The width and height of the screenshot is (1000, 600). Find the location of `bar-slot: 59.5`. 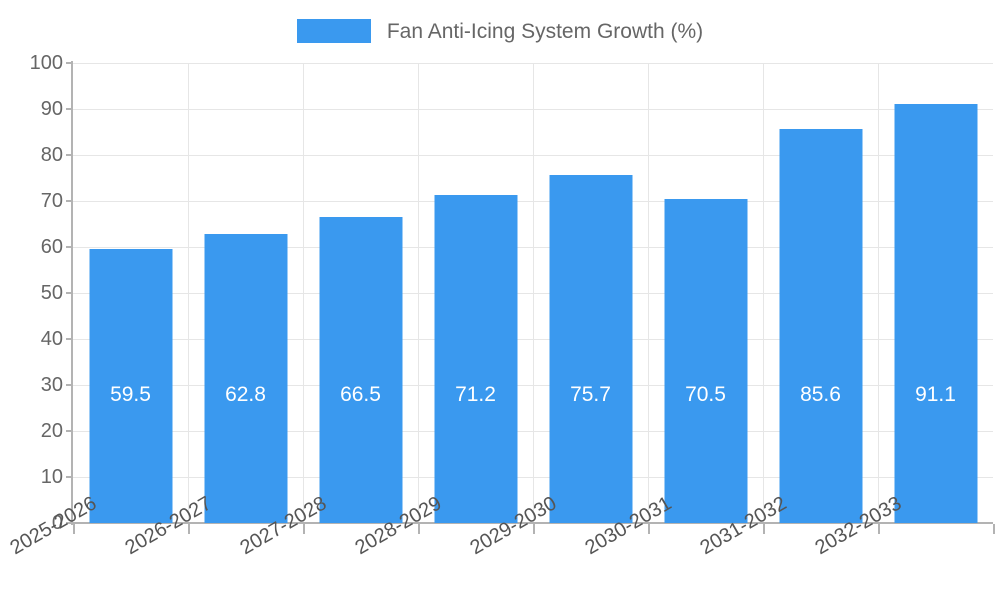

bar-slot: 59.5 is located at coordinates (130, 293).